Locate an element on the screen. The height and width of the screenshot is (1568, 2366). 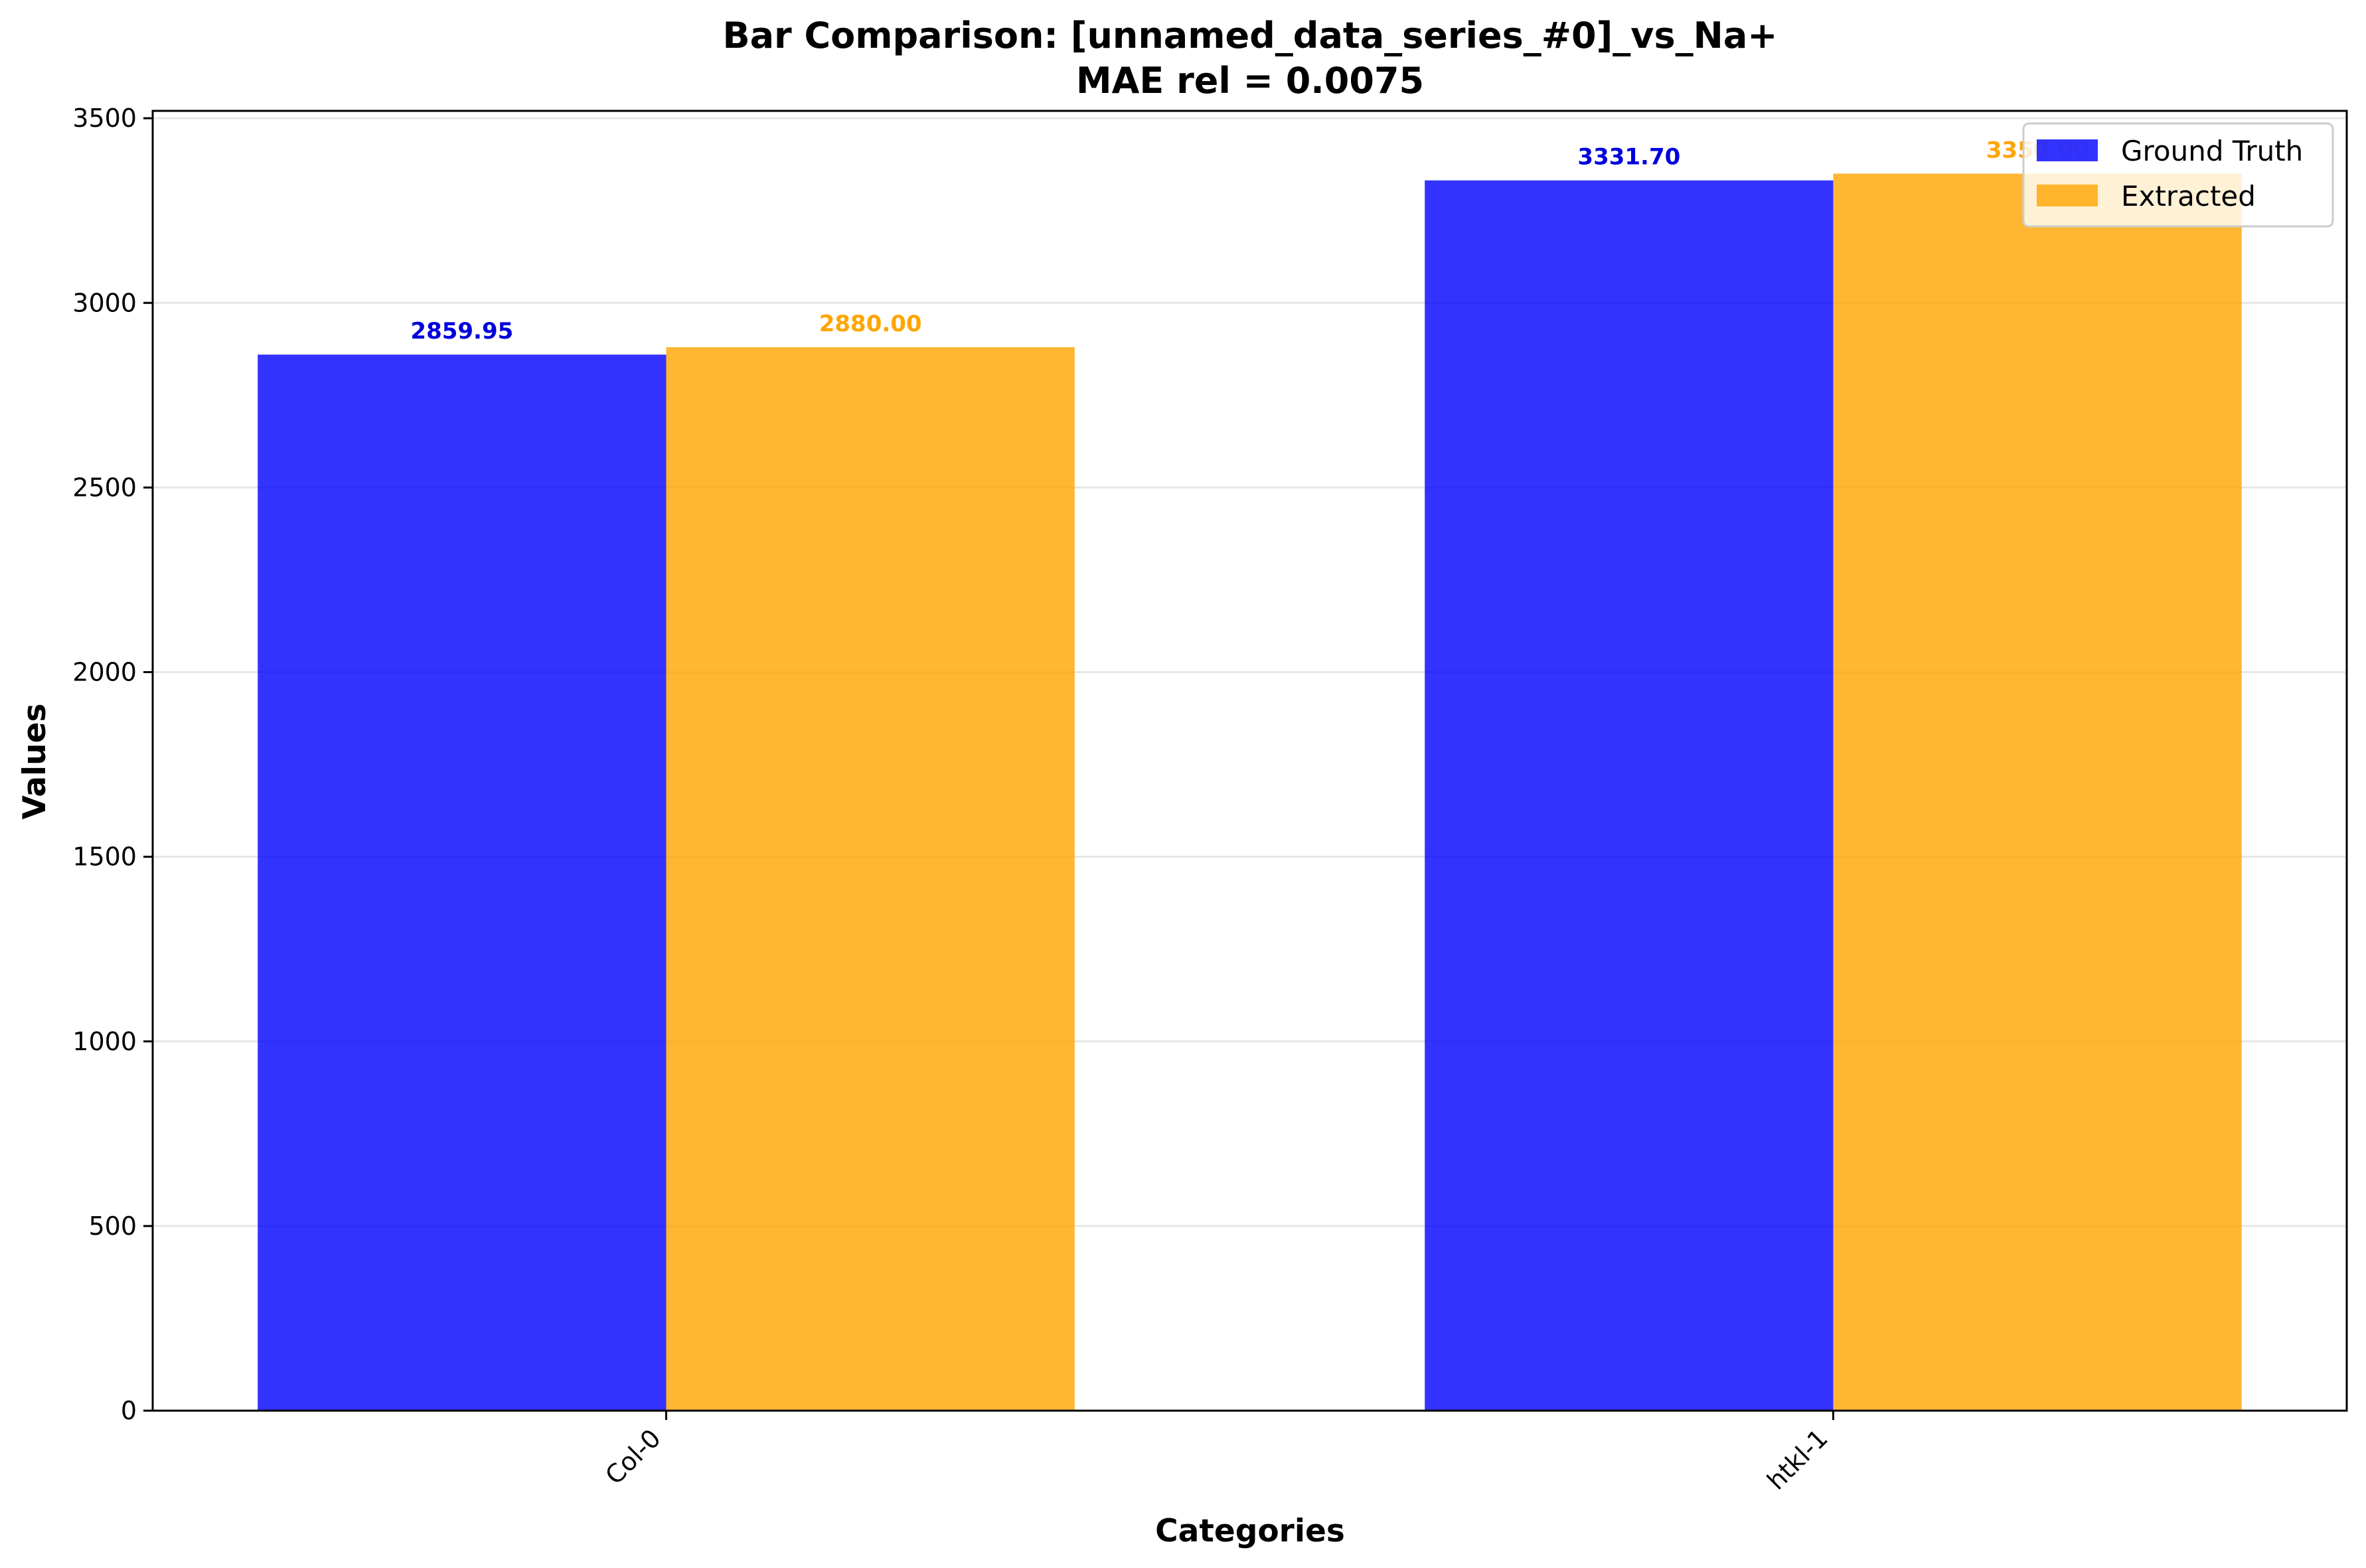
data-label-ground-truth: 2859.95 is located at coordinates (462, 332).